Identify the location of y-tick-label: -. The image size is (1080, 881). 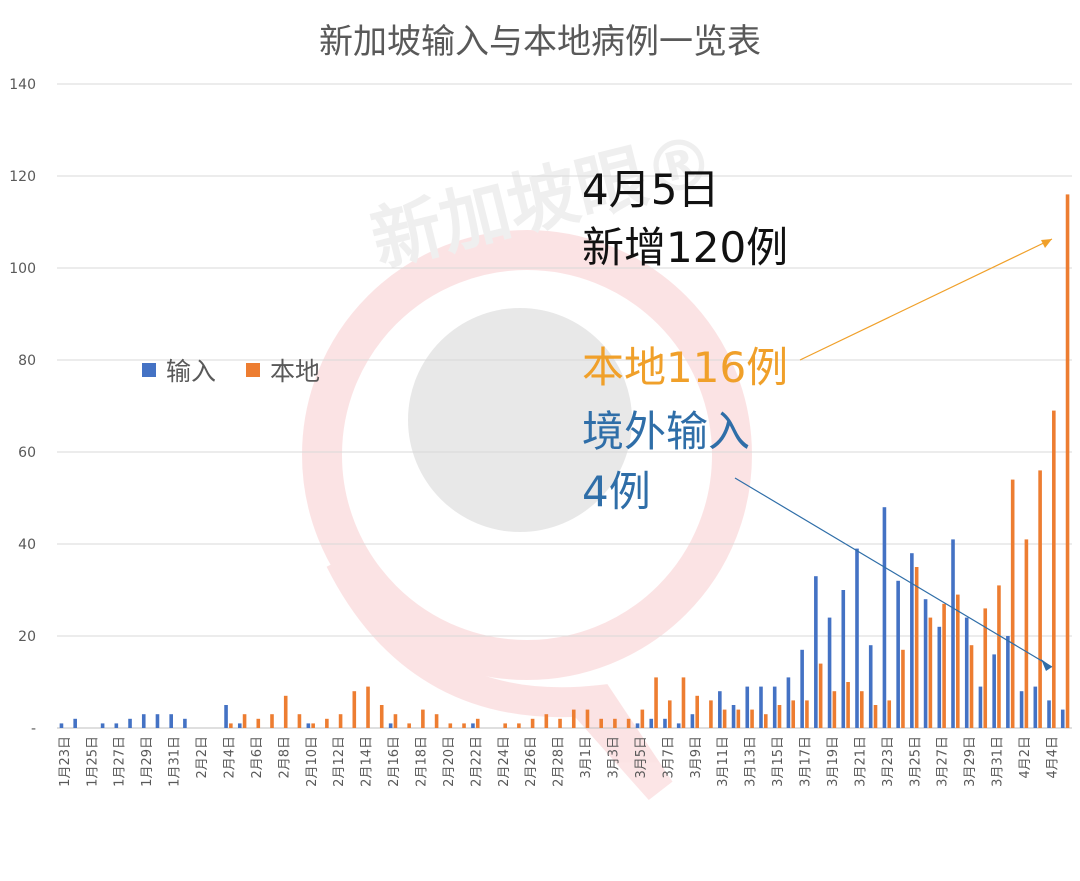
(33, 729).